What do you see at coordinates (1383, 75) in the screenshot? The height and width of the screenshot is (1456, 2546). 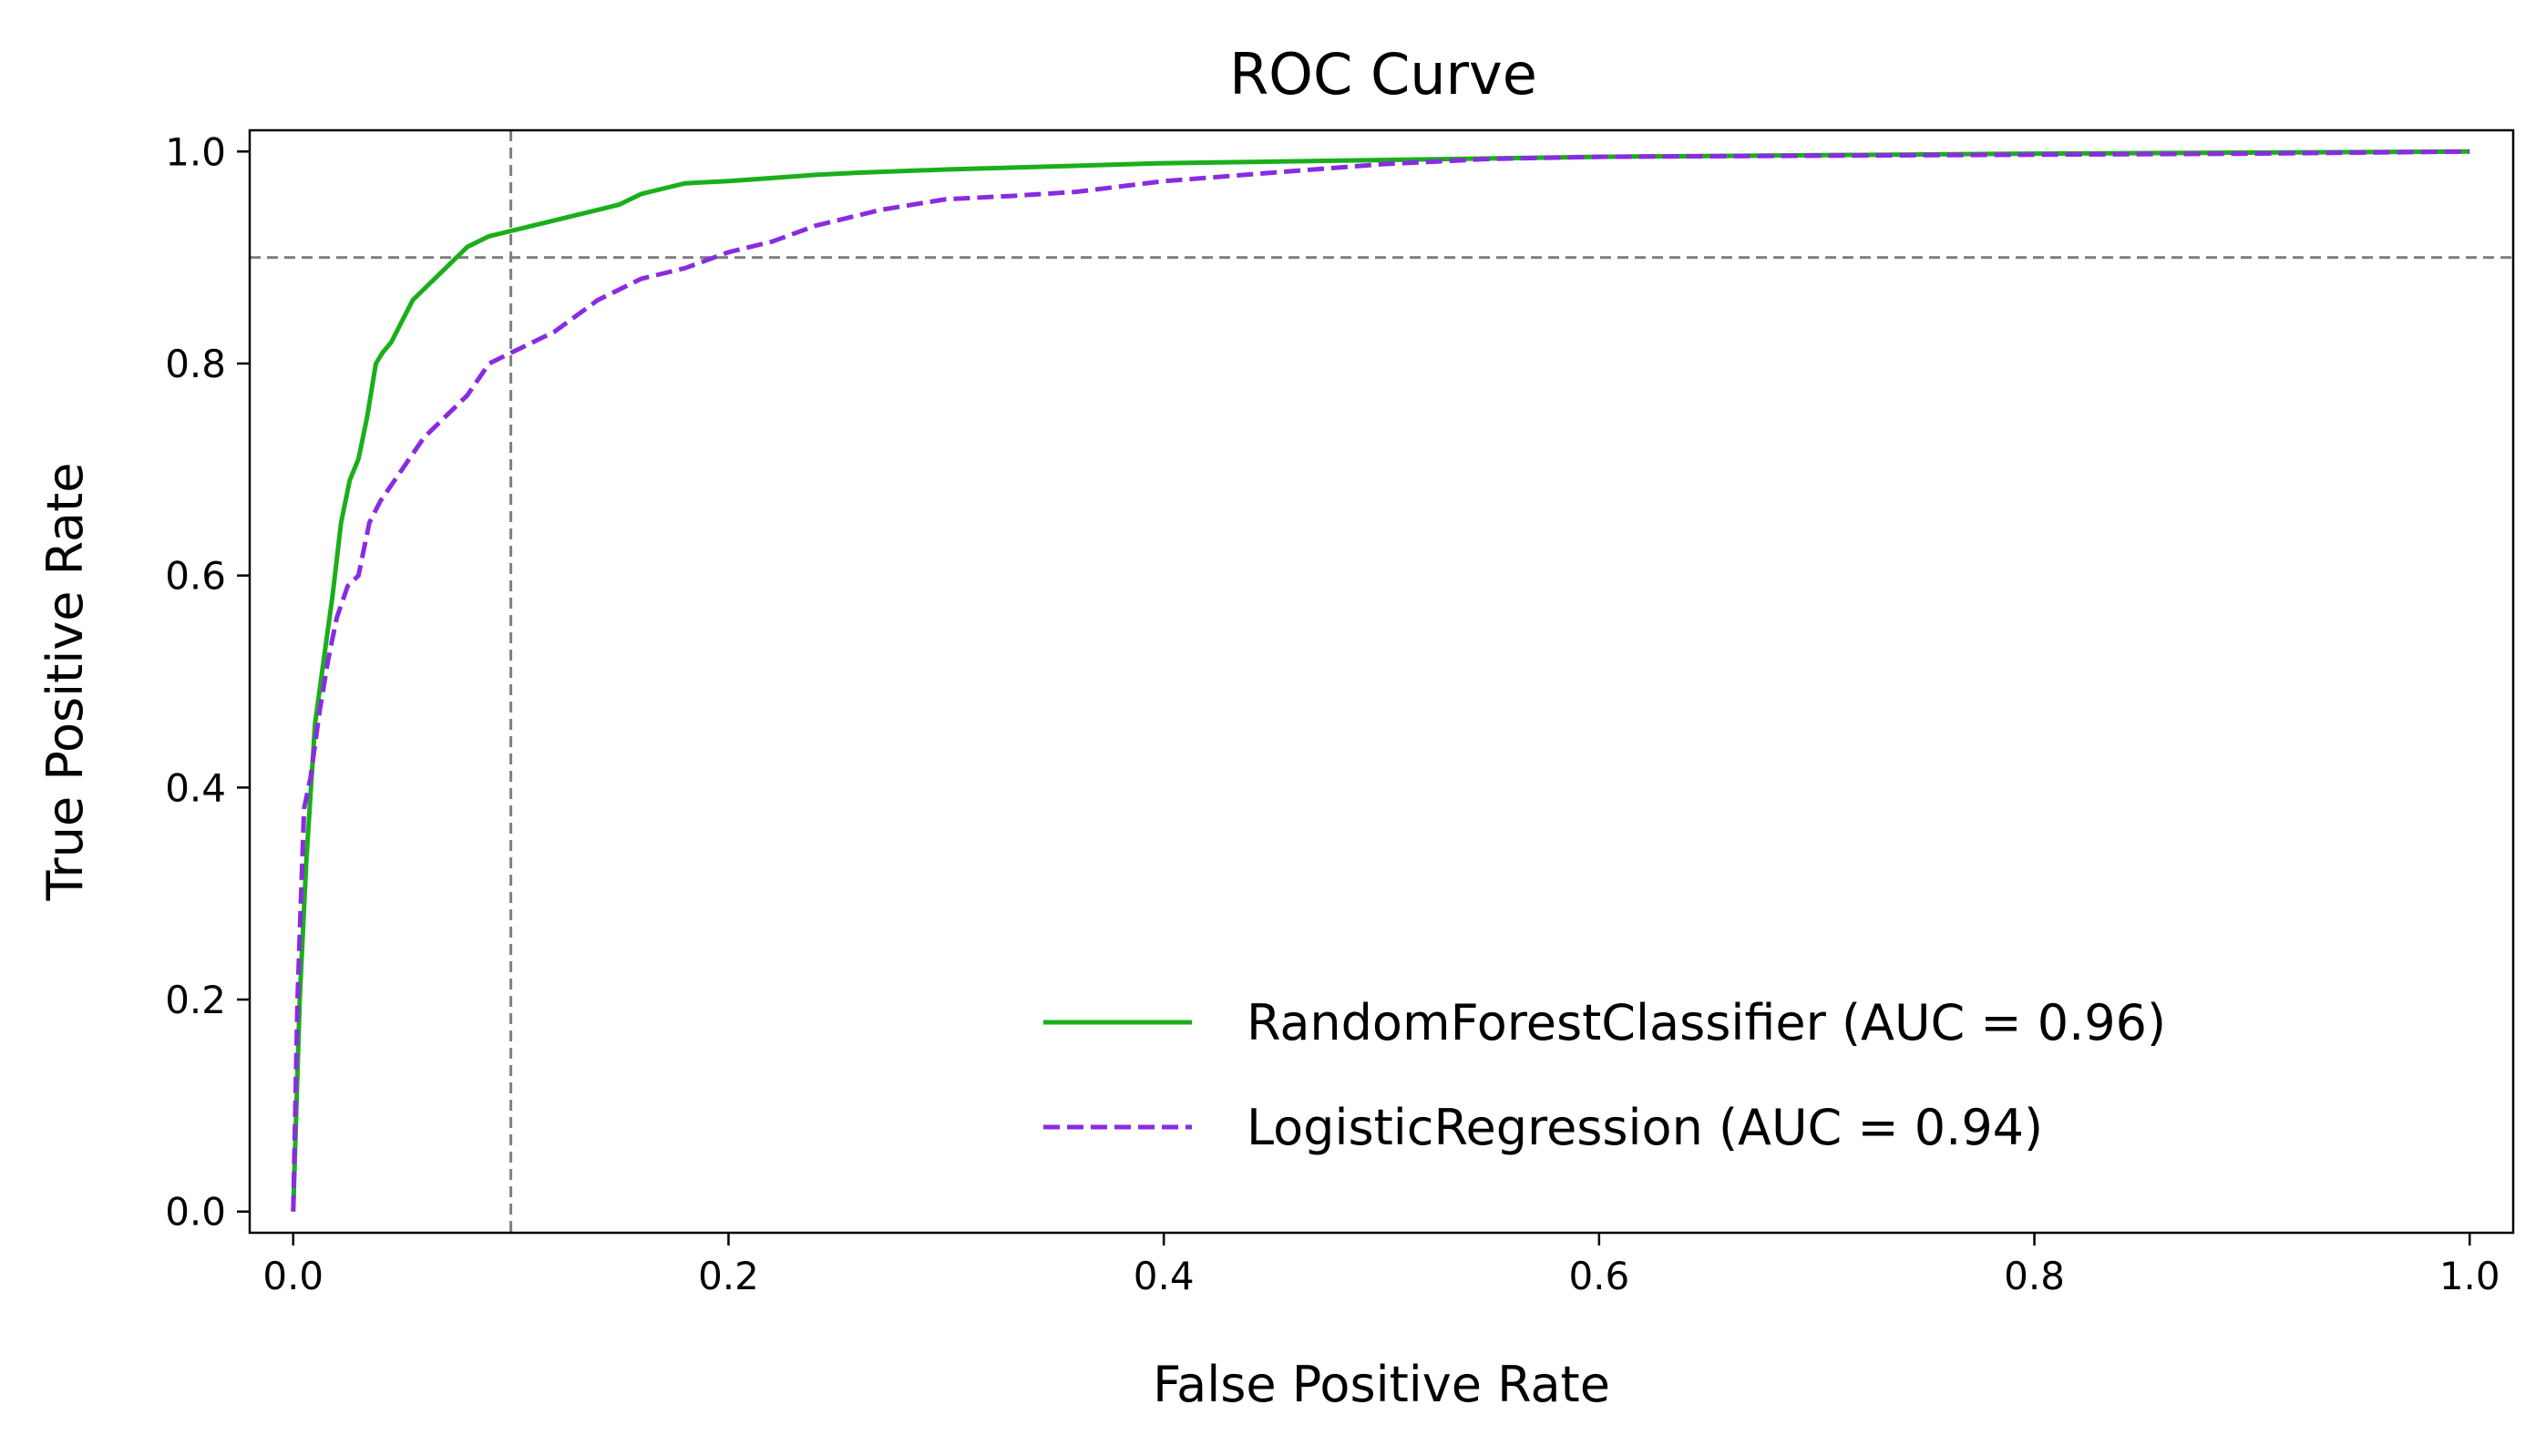 I see `chart-title: ROC Curve` at bounding box center [1383, 75].